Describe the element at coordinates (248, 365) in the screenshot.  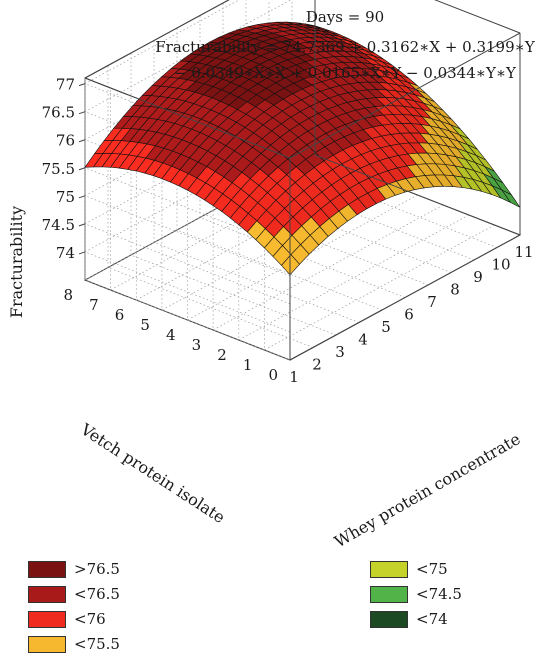
I see `y-tick-label: 1` at that location.